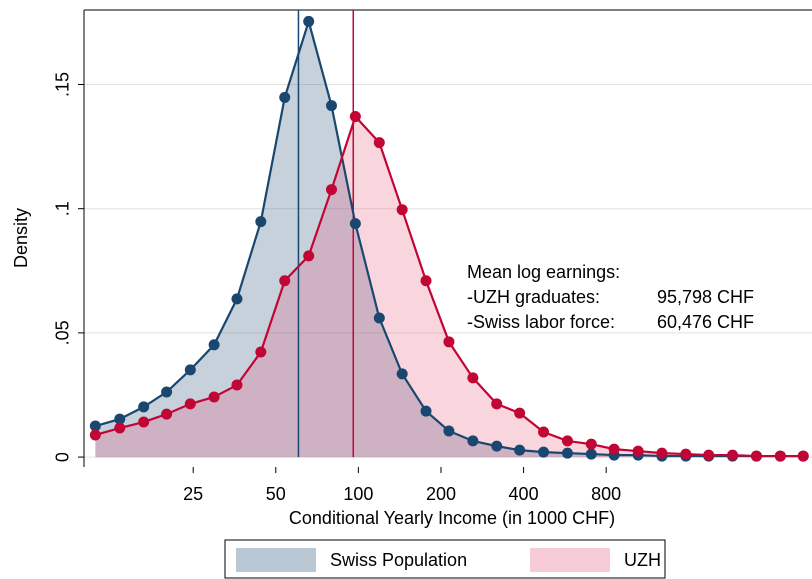 The width and height of the screenshot is (812, 579). I want to click on legend-label: UZH, so click(642, 560).